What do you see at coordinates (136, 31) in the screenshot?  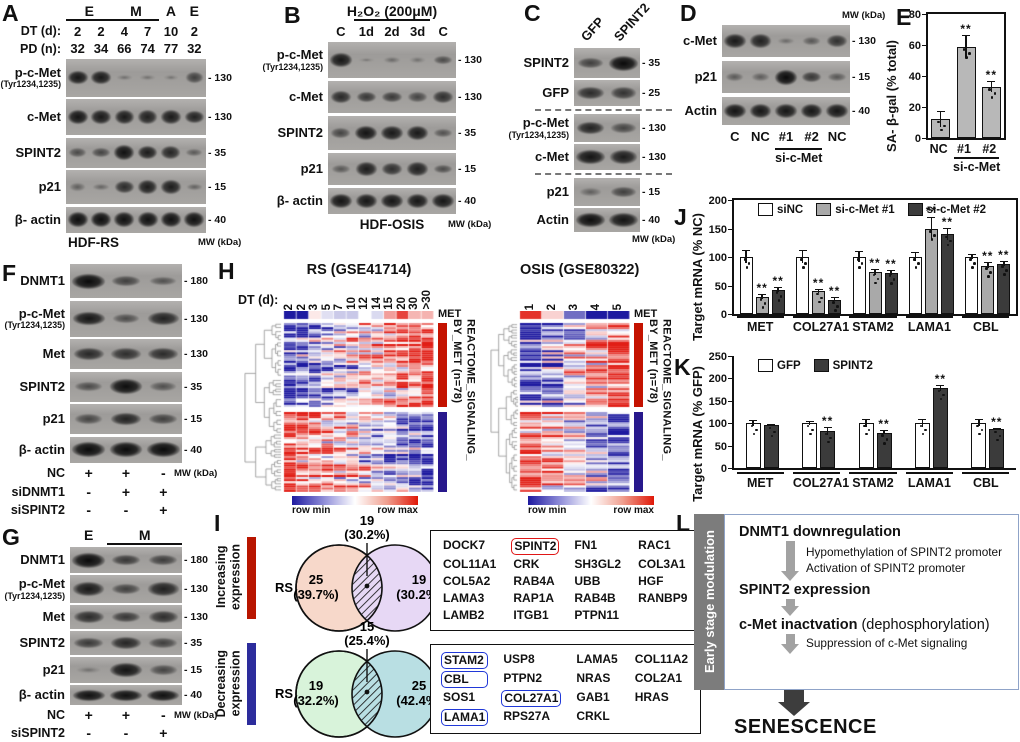 I see `decoration: 2 2 4 7 10 2` at bounding box center [136, 31].